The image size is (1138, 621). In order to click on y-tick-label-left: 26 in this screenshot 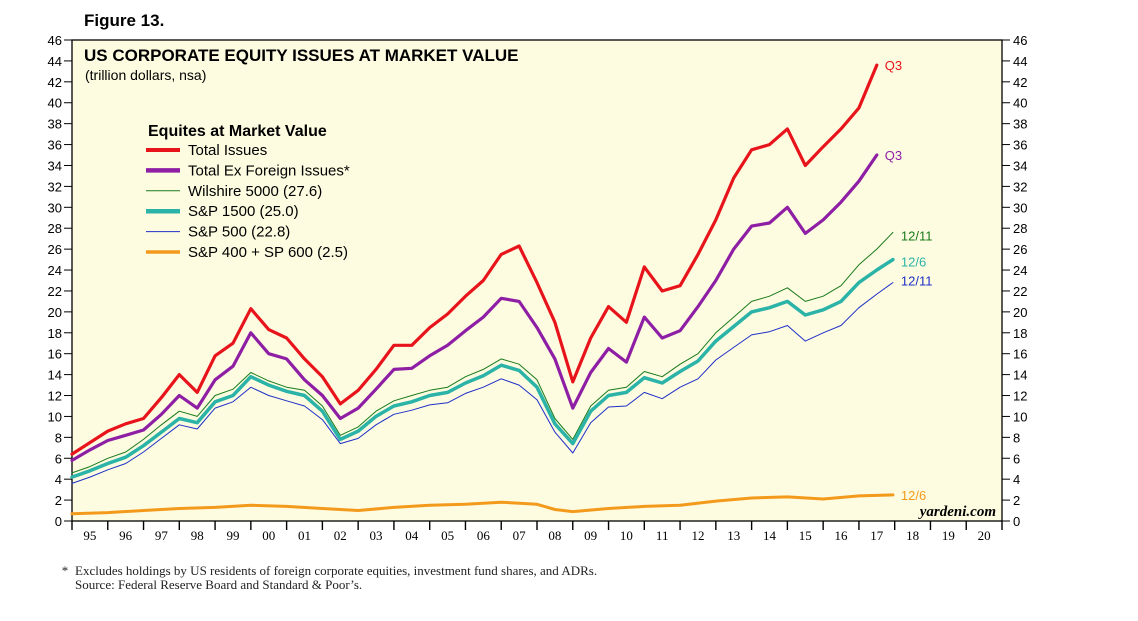, I will do `click(55, 249)`.